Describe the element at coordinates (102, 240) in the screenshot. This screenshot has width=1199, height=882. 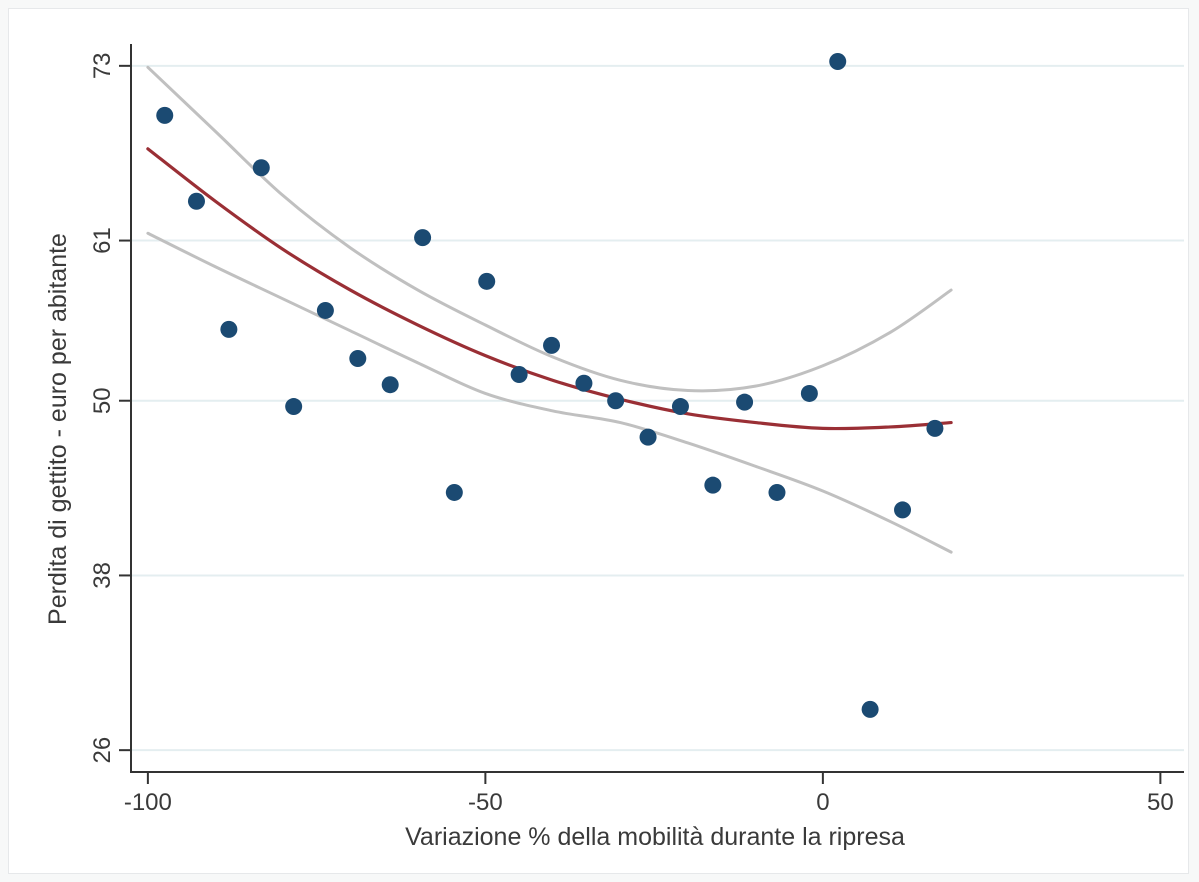
I see `y-tick-label-3: 61` at that location.